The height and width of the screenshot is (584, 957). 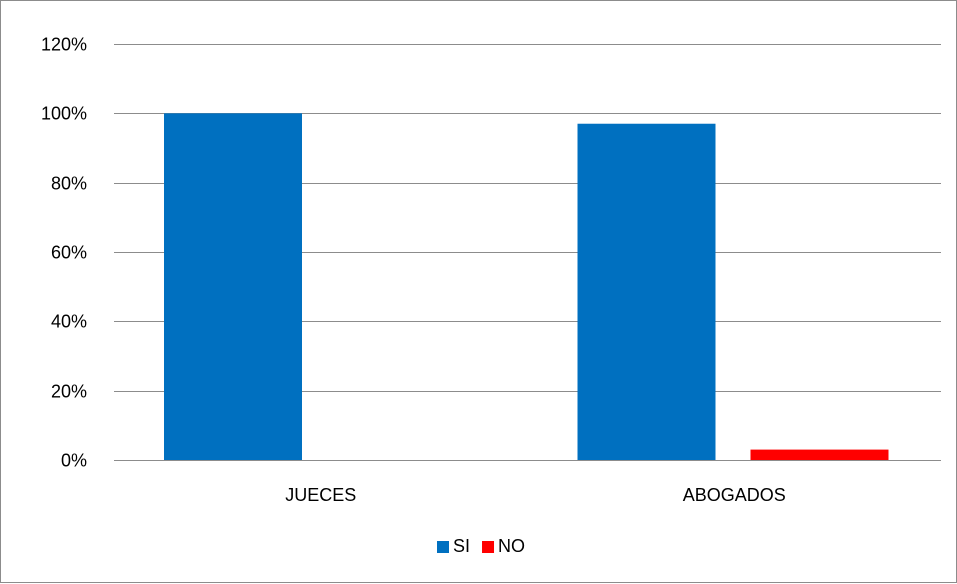 I want to click on y-axis-tick-labels: 0% 20% 40% 60% 80% 100% 120%, so click(x=64, y=253).